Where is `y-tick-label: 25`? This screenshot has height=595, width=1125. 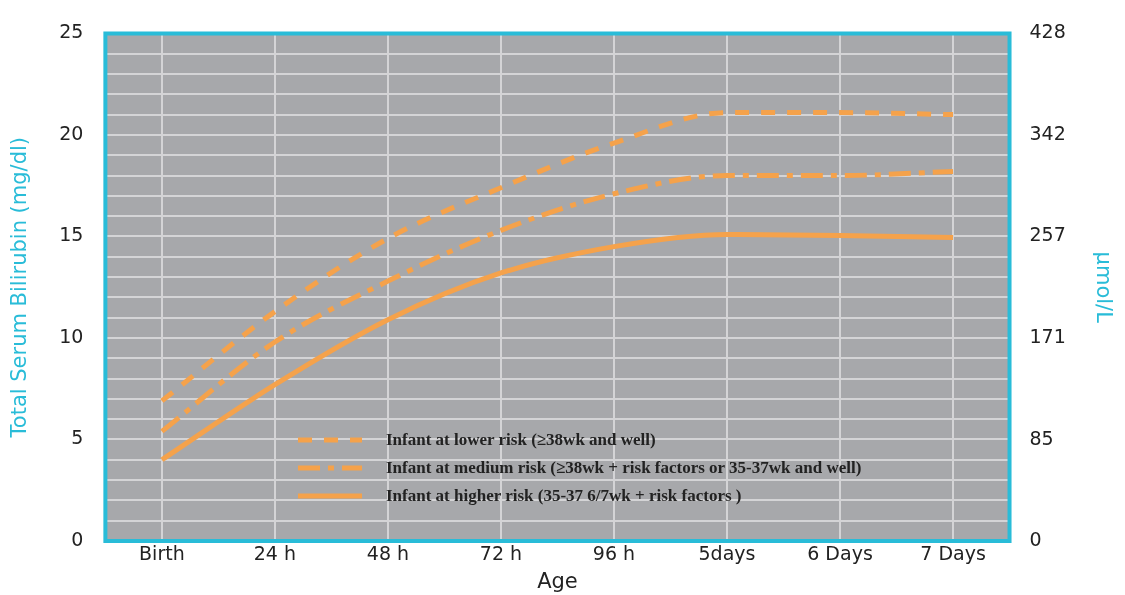
y-tick-label: 25 is located at coordinates (71, 31).